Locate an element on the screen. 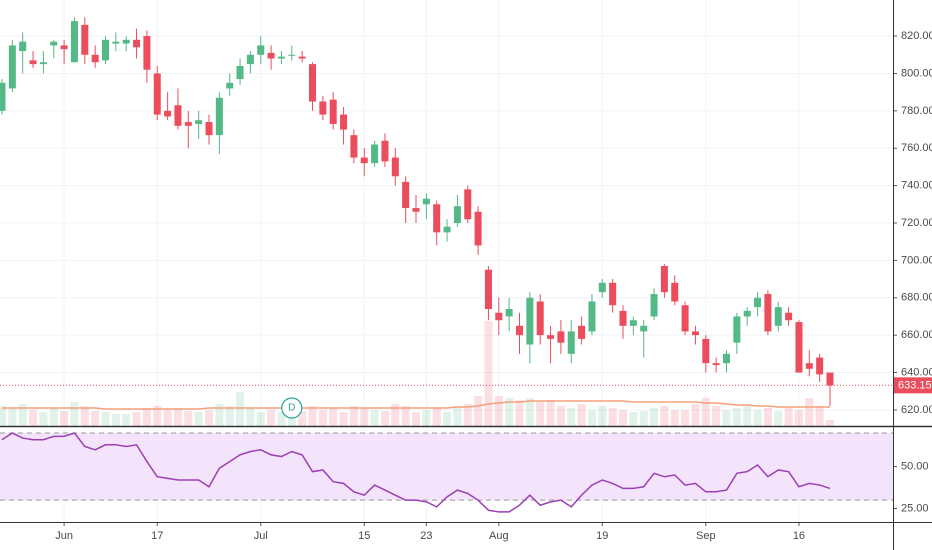 This screenshot has width=932, height=550. dividend-label: D is located at coordinates (291, 408).